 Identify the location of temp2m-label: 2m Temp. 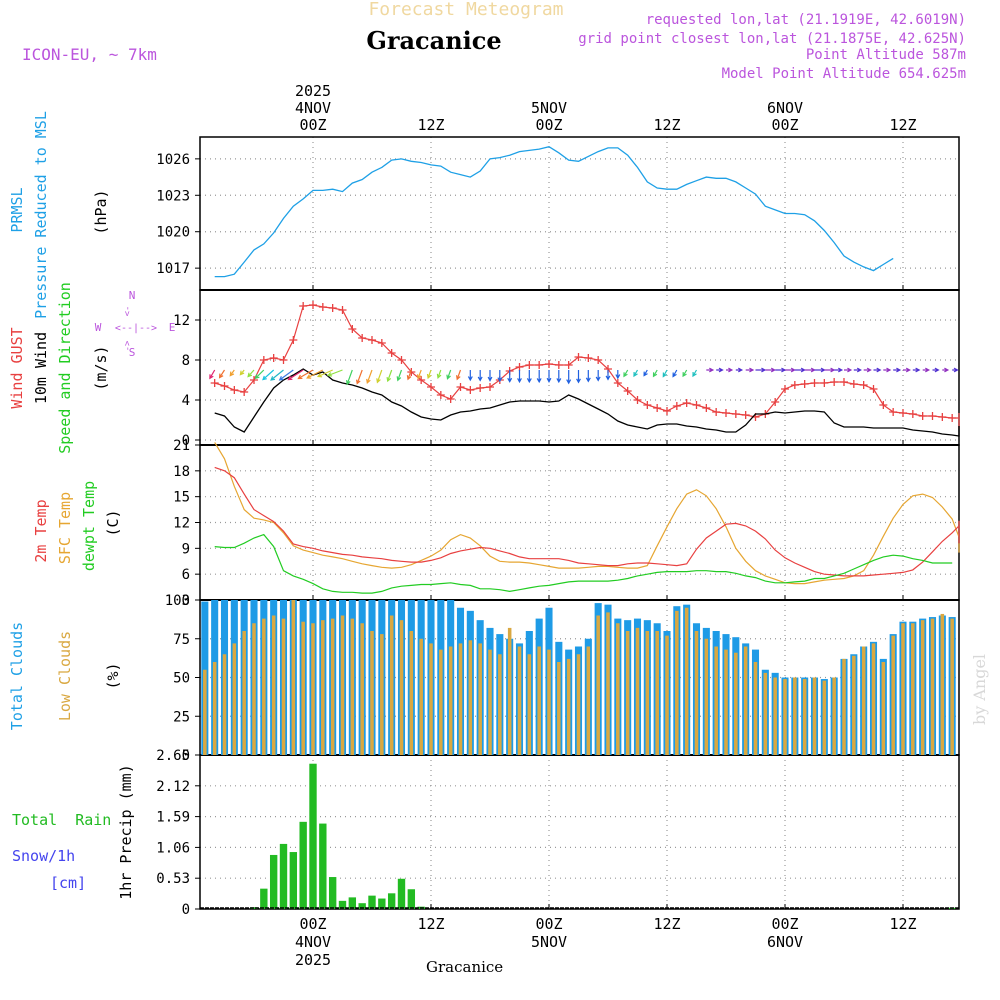
(41, 530).